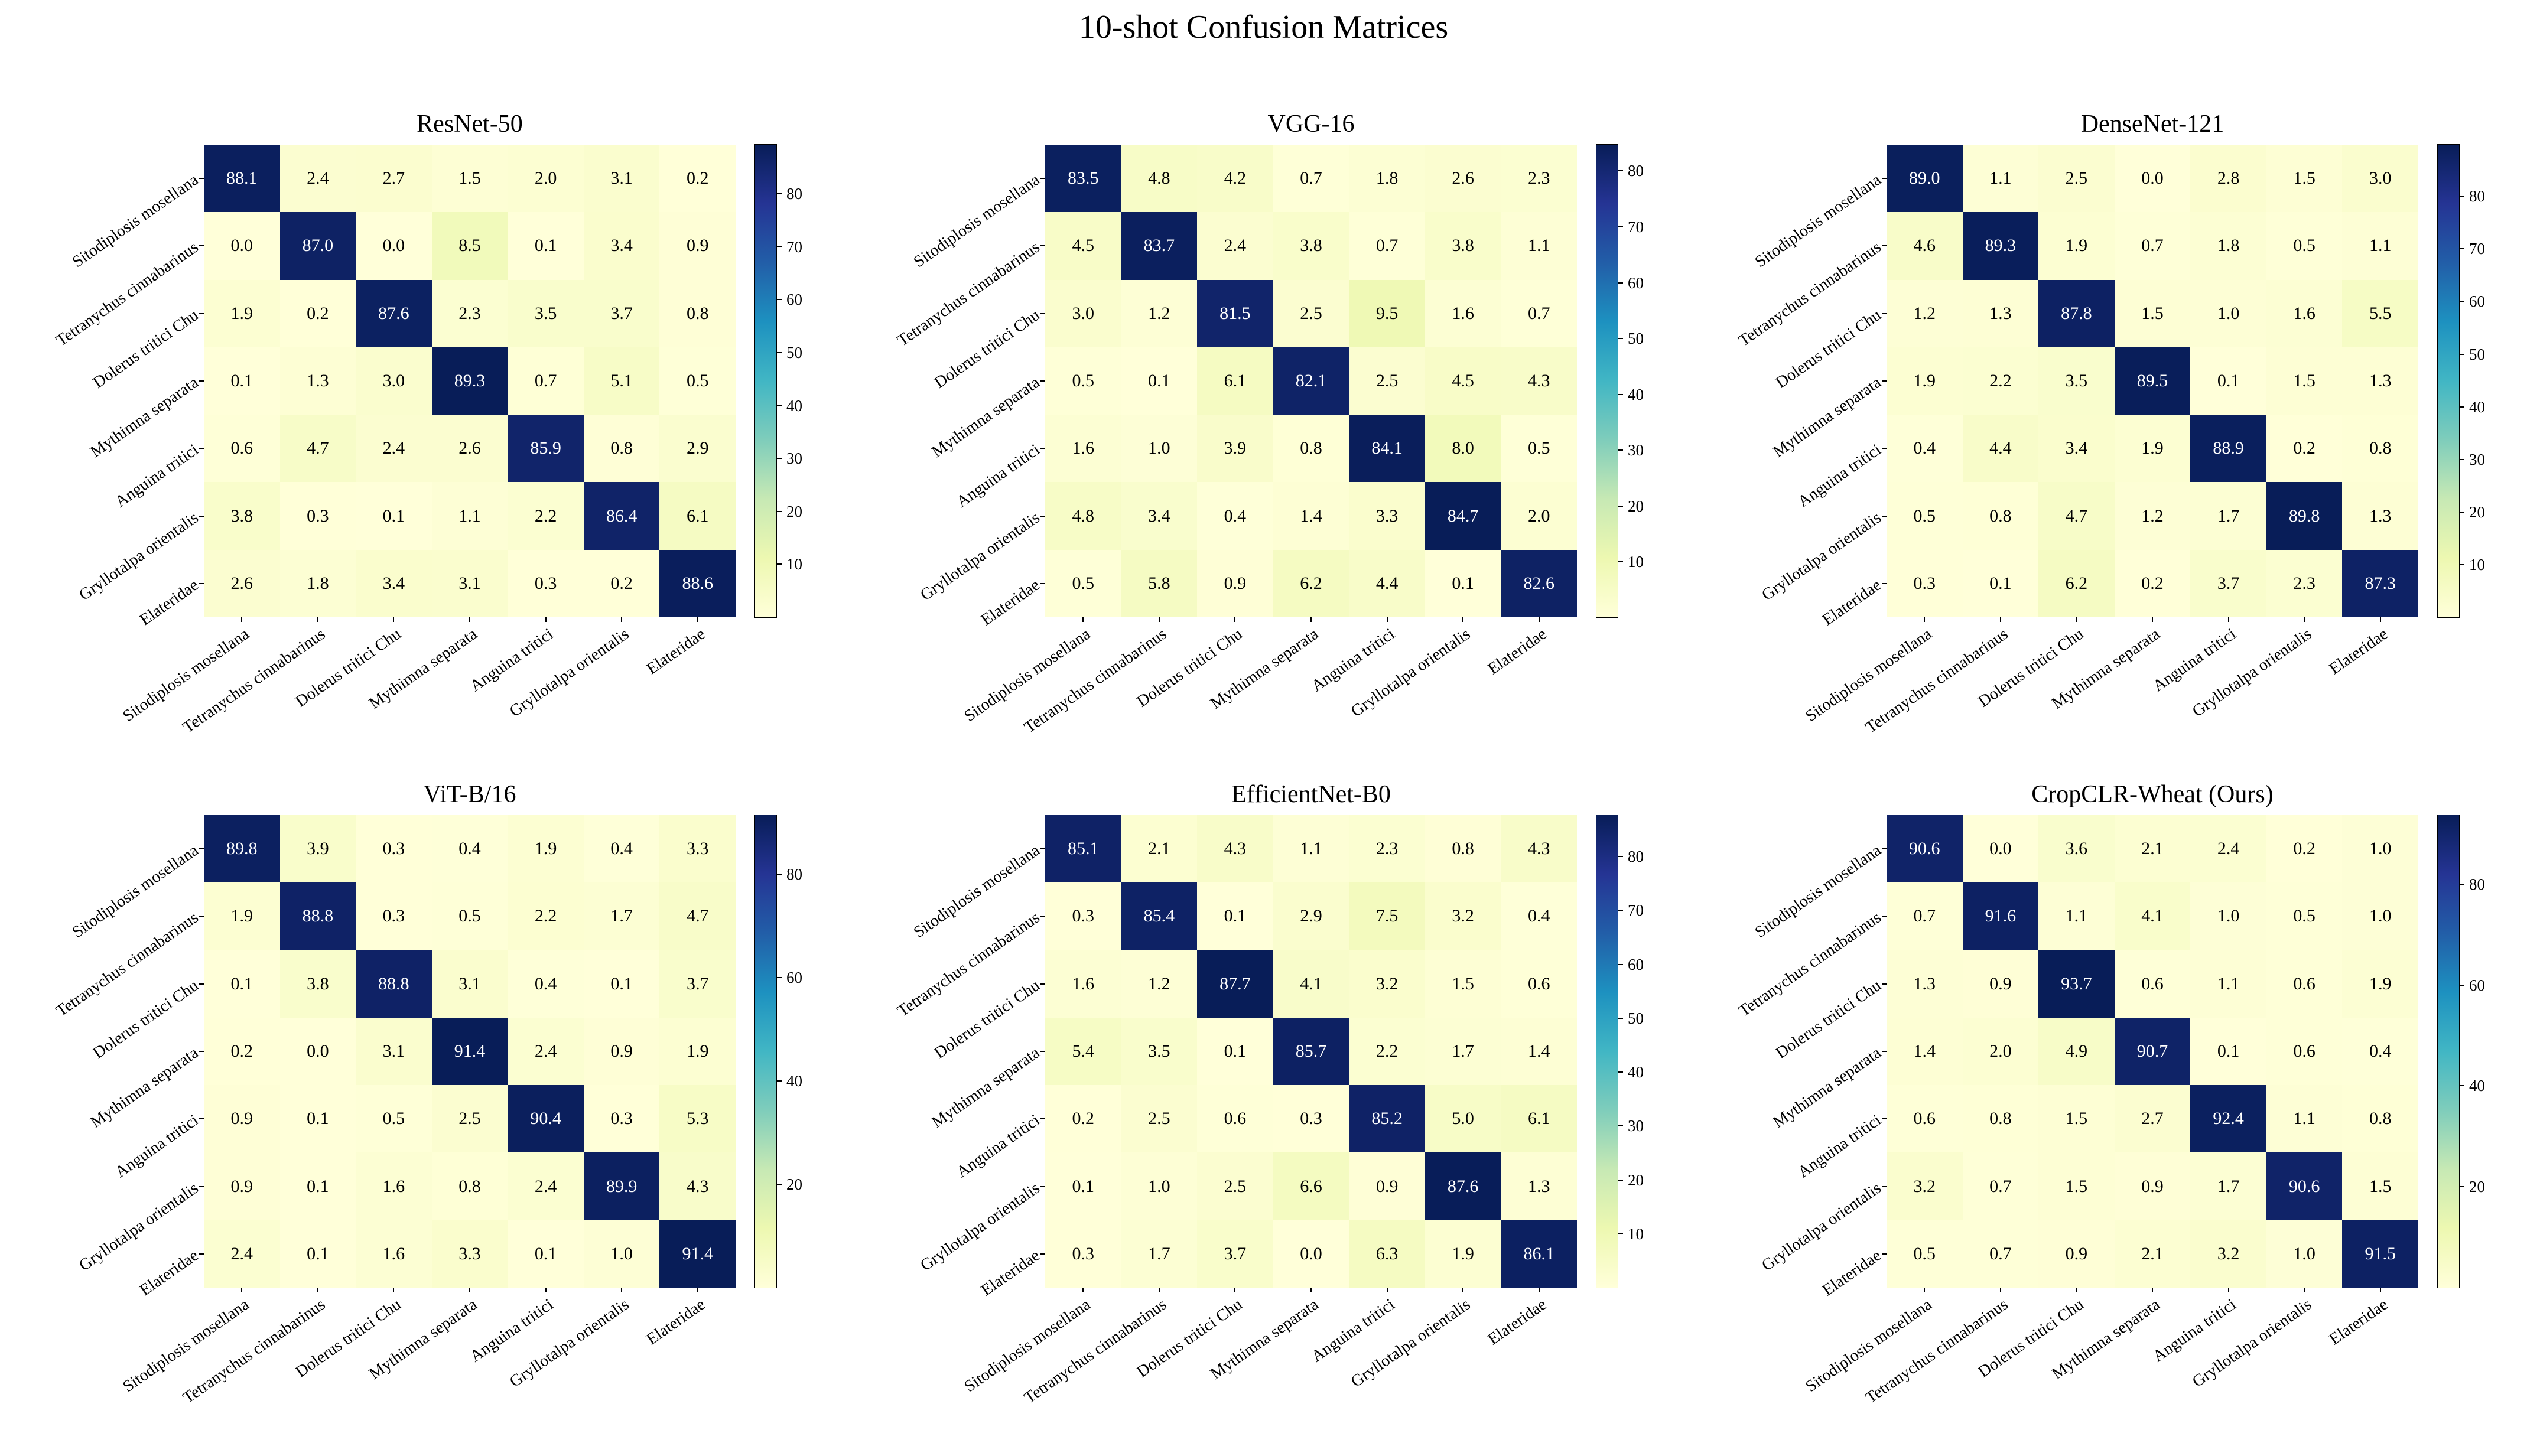  Describe the element at coordinates (985, 1087) in the screenshot. I see `y-tick-label: Mythimna separata` at that location.